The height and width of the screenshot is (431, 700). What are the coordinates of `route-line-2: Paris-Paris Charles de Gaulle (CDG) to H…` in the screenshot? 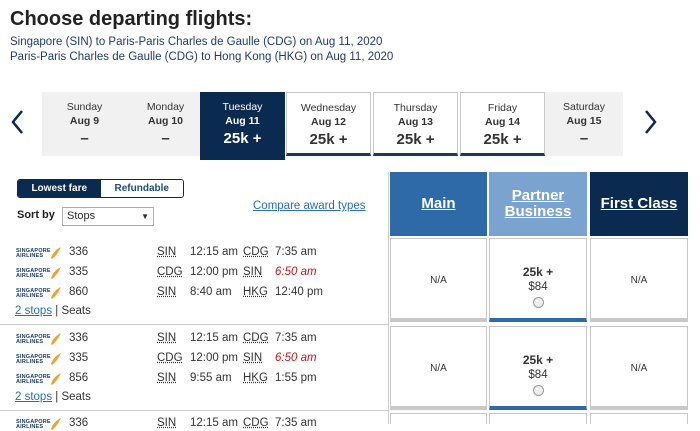 It's located at (201, 57).